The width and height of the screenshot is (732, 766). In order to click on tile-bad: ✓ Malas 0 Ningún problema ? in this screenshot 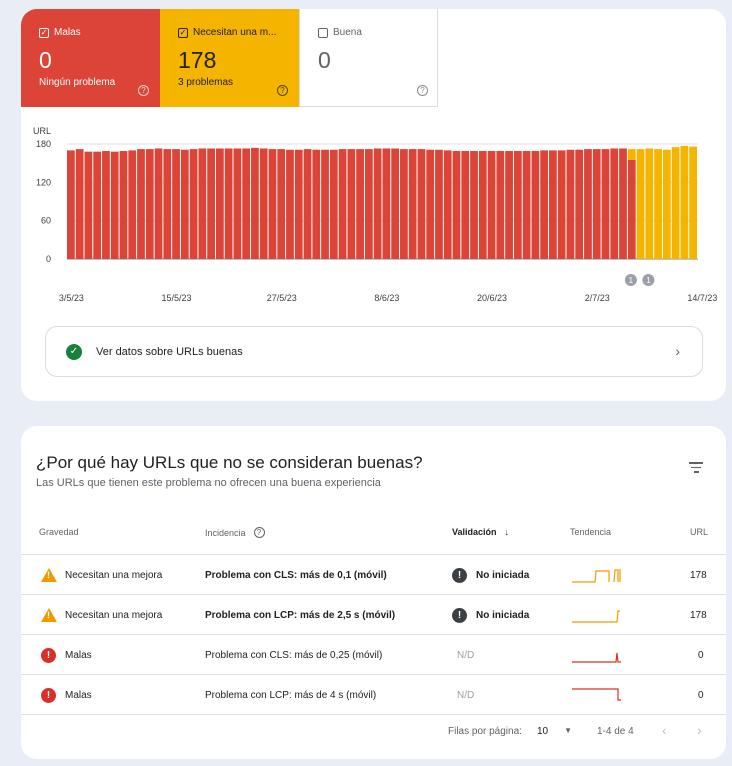, I will do `click(90, 58)`.